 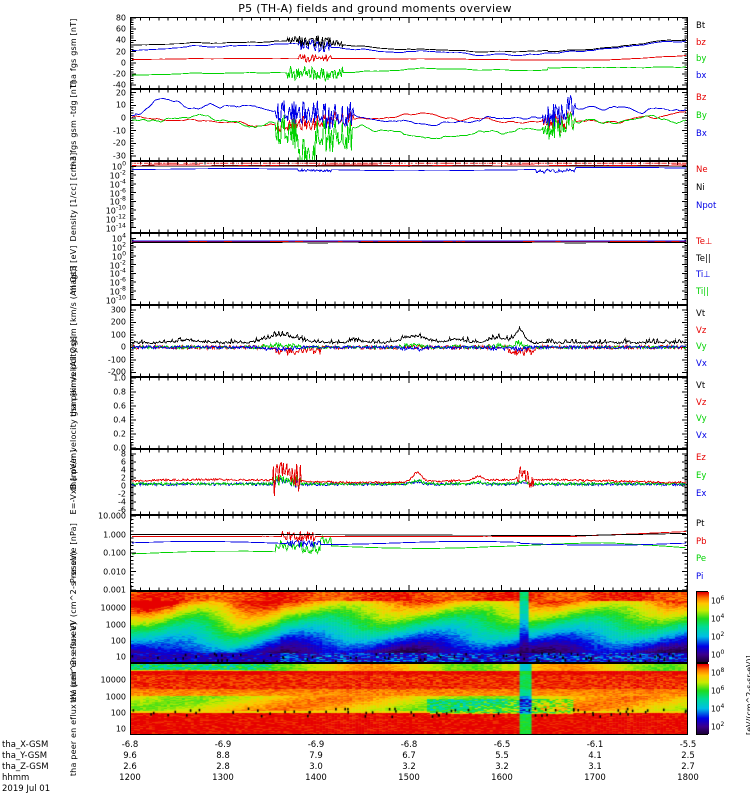 I want to click on legend-item-Vy: Vy, so click(x=701, y=419).